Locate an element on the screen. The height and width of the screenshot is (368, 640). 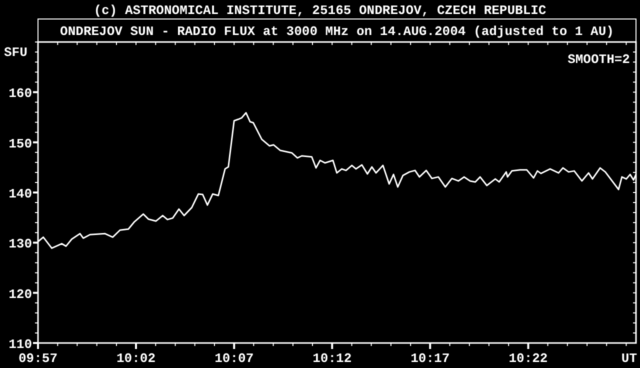
y-tick-label: 140 is located at coordinates (20, 194).